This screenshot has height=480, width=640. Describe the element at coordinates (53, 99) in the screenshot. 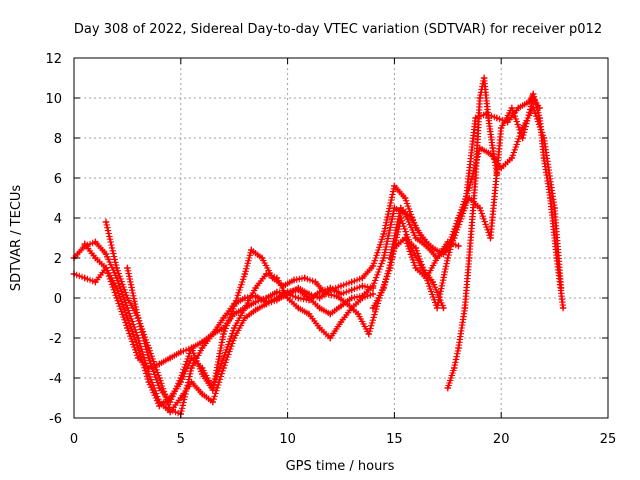

I see `y-tick-label: 10` at that location.